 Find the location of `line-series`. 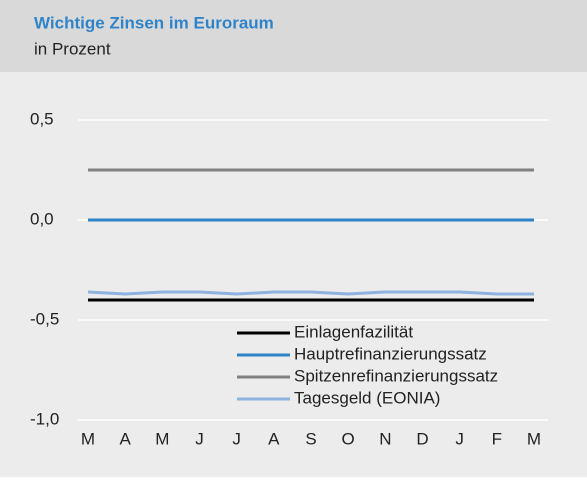

line-series is located at coordinates (310, 293).